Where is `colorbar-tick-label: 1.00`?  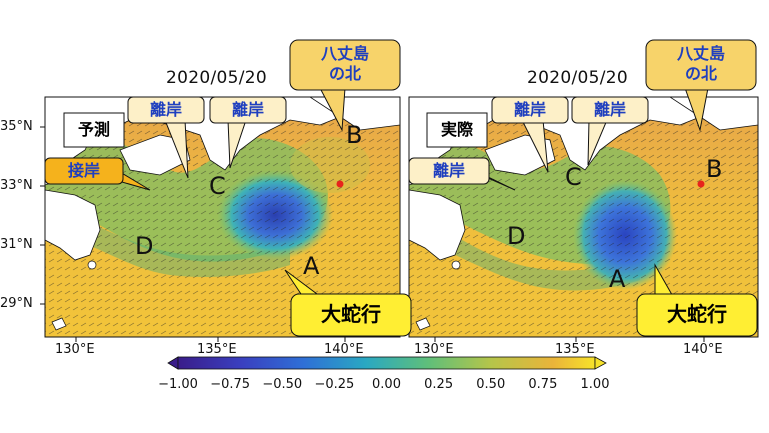 colorbar-tick-label: 1.00 is located at coordinates (595, 384).